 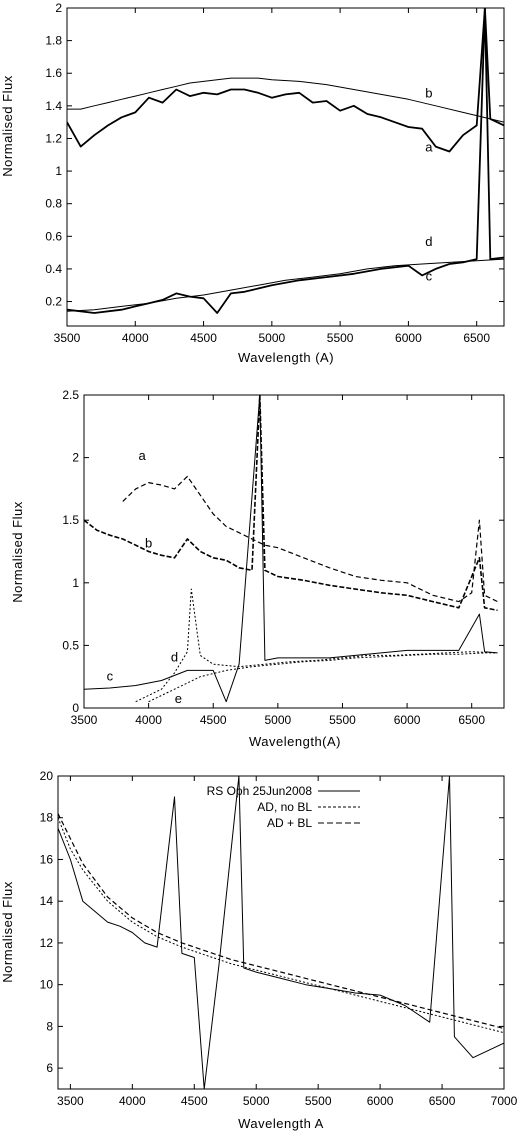 I want to click on legend-entry-label: AD + BL, so click(x=289, y=823).